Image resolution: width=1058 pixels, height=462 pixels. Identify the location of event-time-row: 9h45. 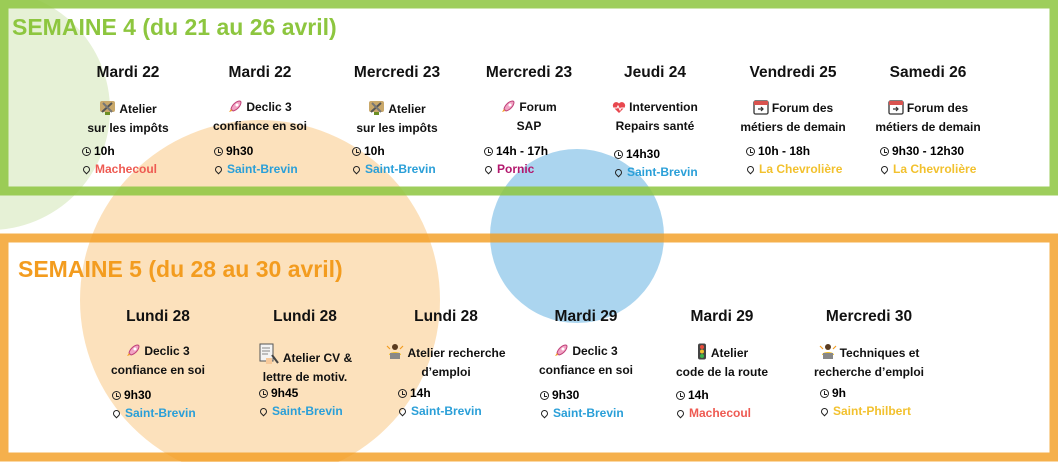
(301, 393).